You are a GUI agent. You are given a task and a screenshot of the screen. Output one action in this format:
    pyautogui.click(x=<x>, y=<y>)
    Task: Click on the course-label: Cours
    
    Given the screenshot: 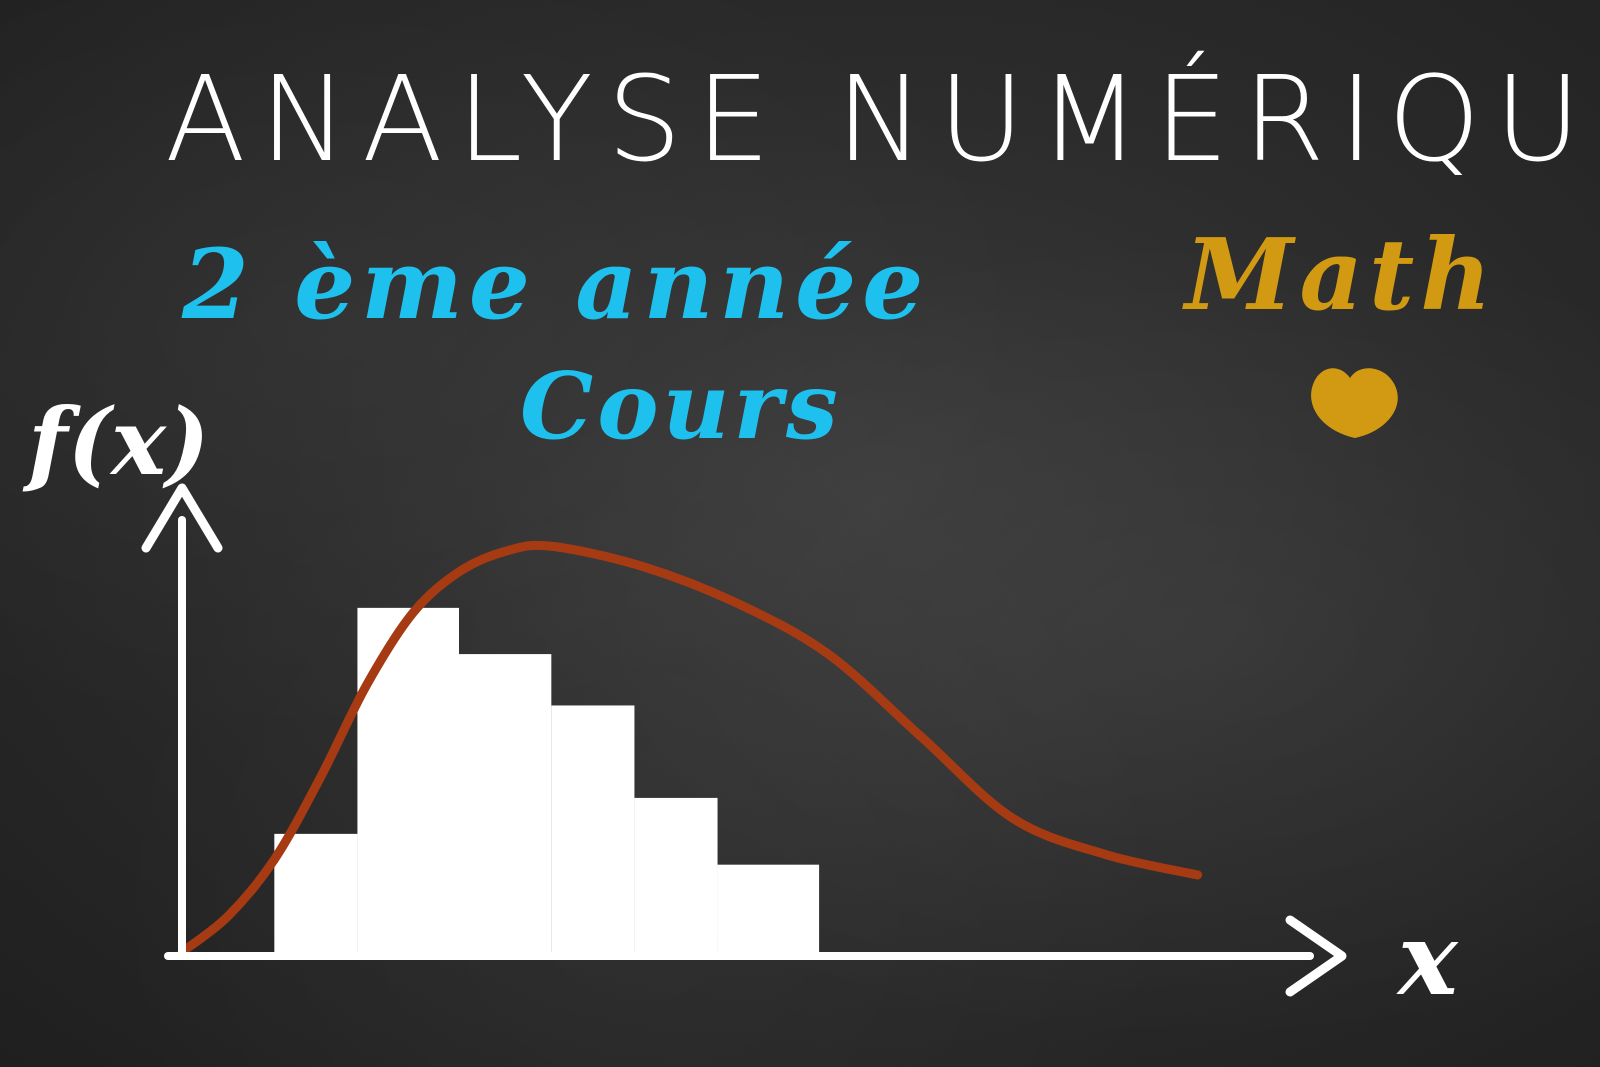 What is the action you would take?
    pyautogui.click(x=681, y=406)
    